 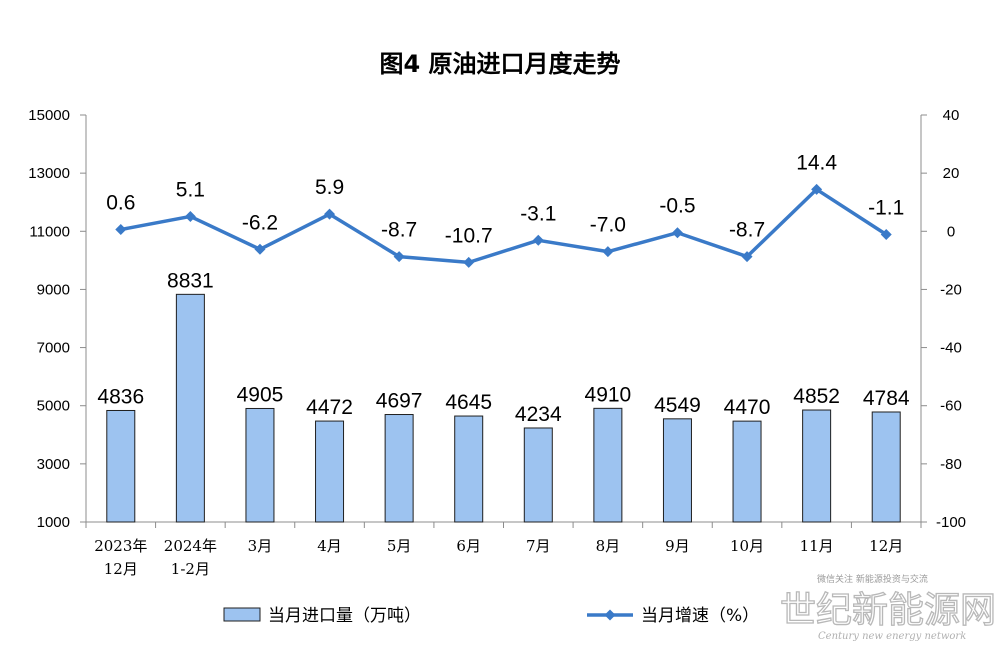 What do you see at coordinates (491, 616) in the screenshot?
I see `legend: 当月进口量（万吨） 当月增速（%）` at bounding box center [491, 616].